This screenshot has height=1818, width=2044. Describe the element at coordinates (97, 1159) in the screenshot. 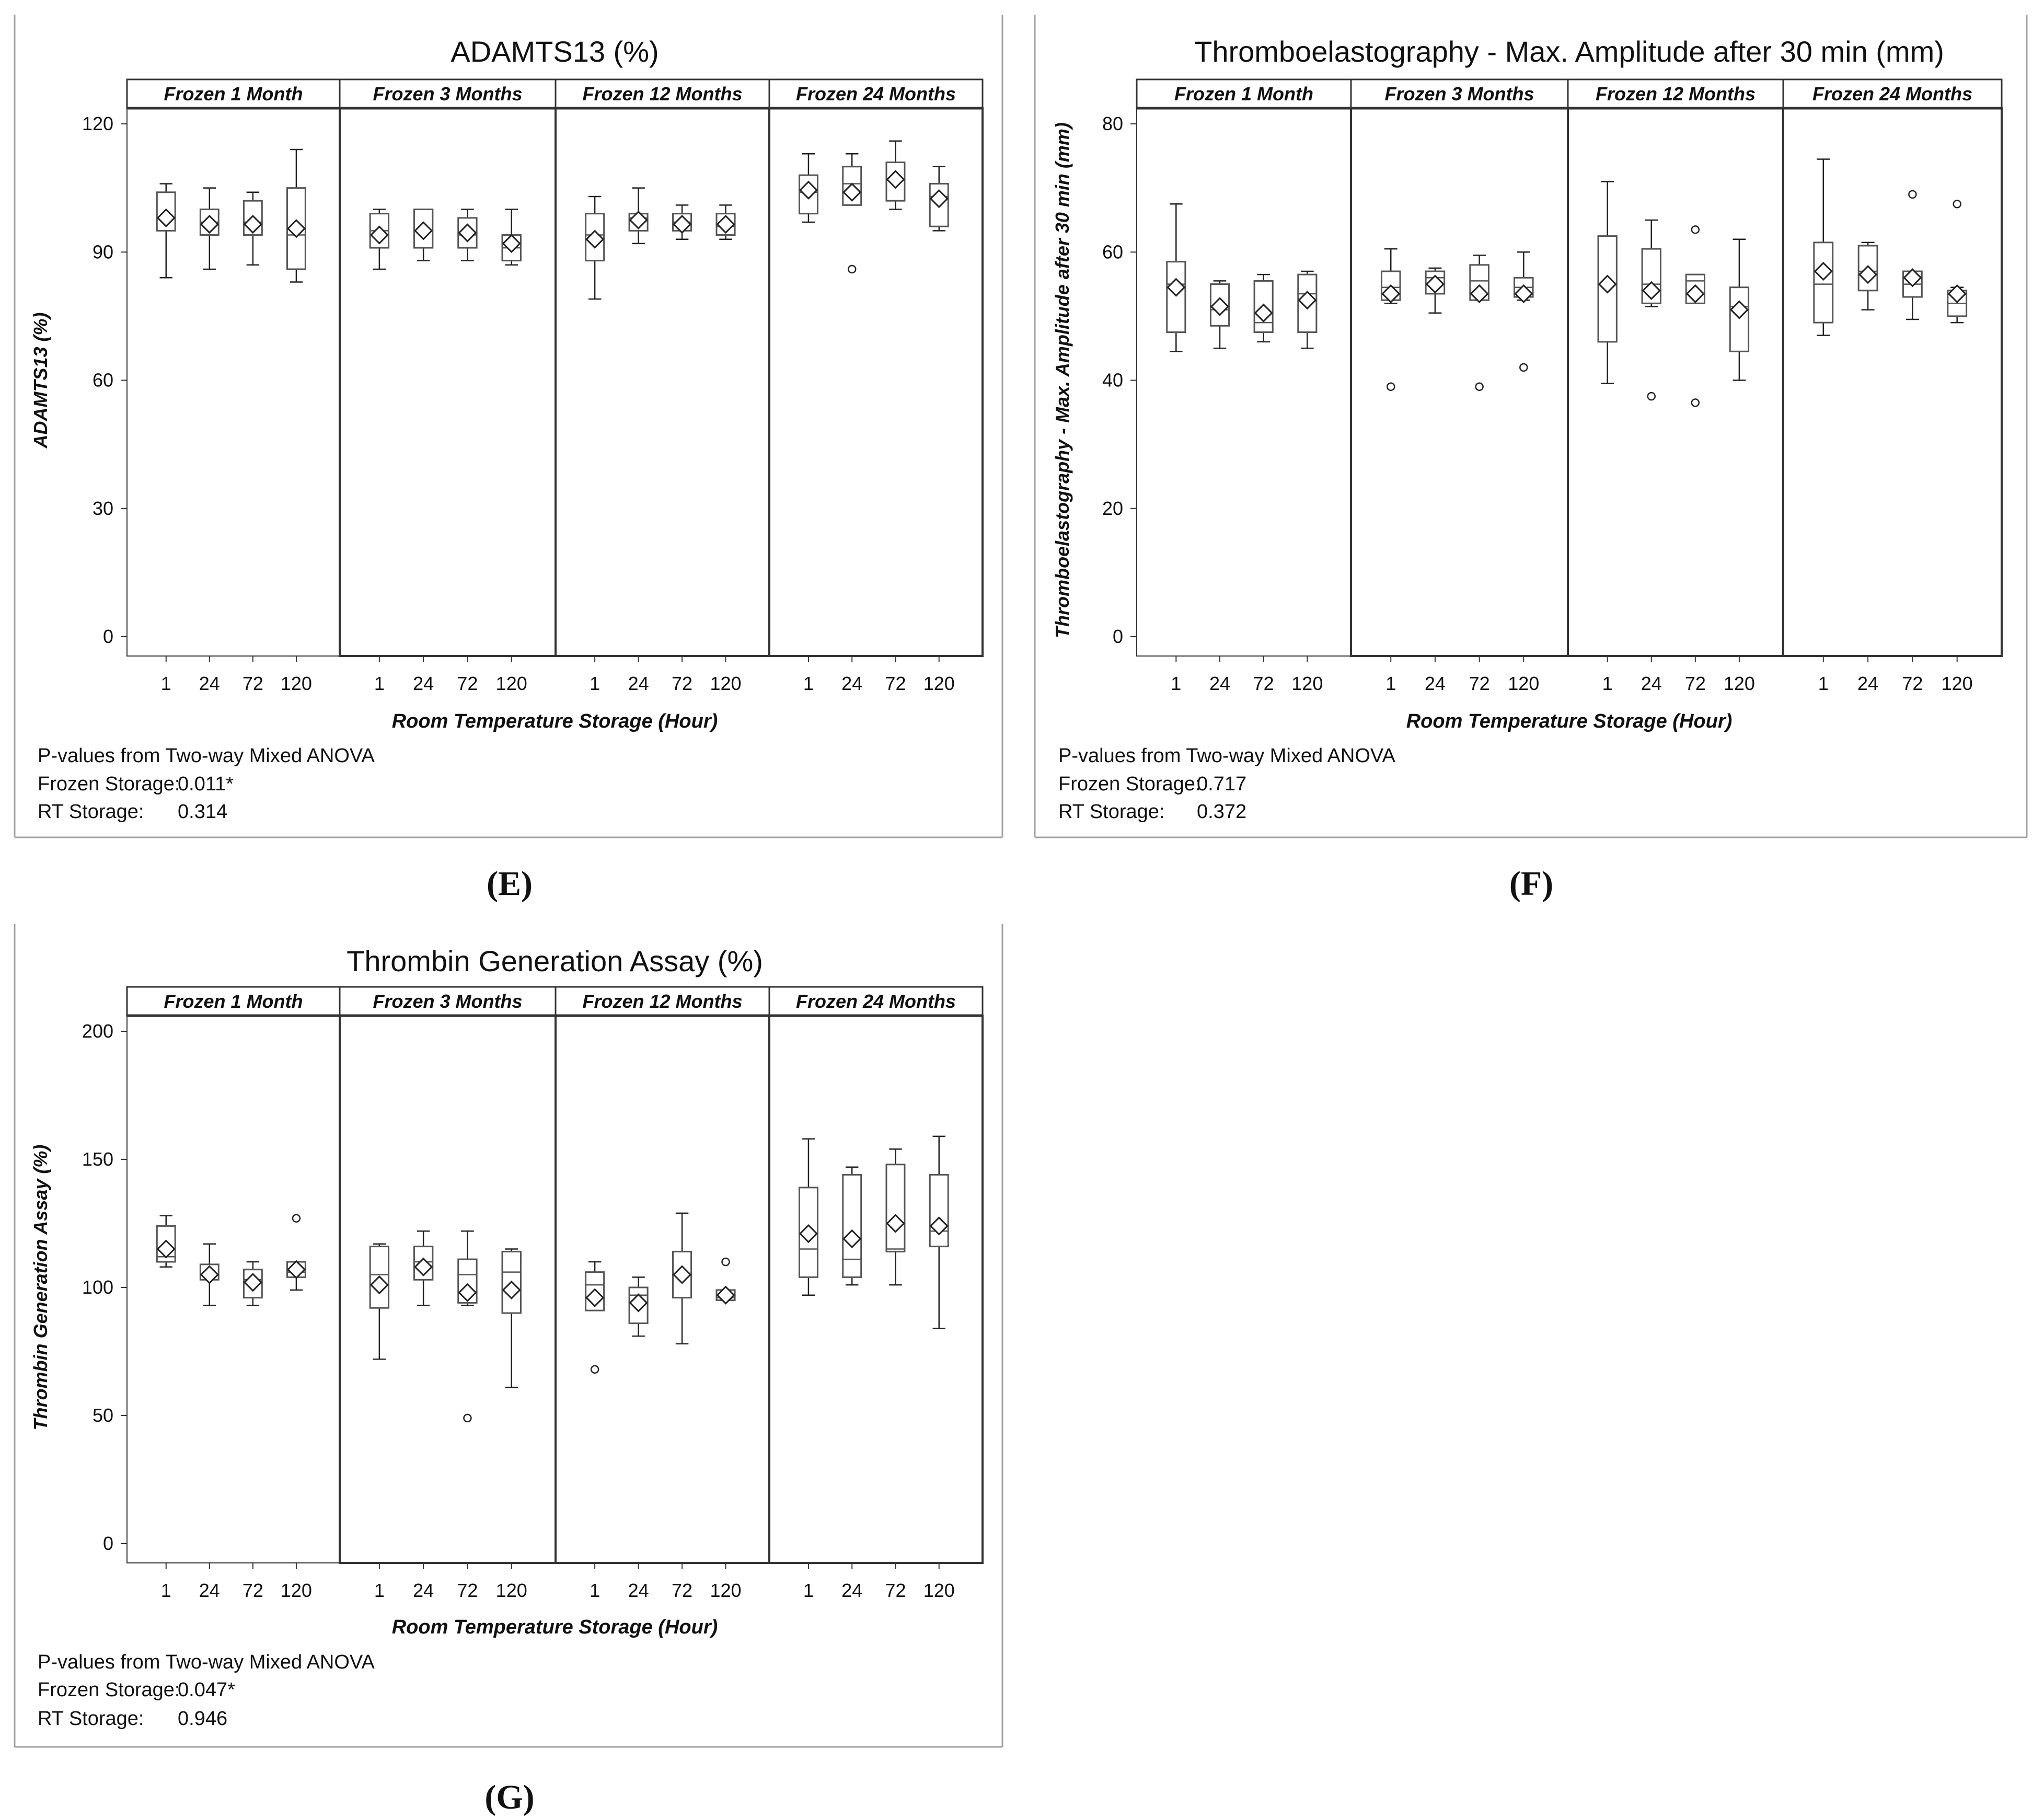

I see `y-tick-label: 150` at that location.